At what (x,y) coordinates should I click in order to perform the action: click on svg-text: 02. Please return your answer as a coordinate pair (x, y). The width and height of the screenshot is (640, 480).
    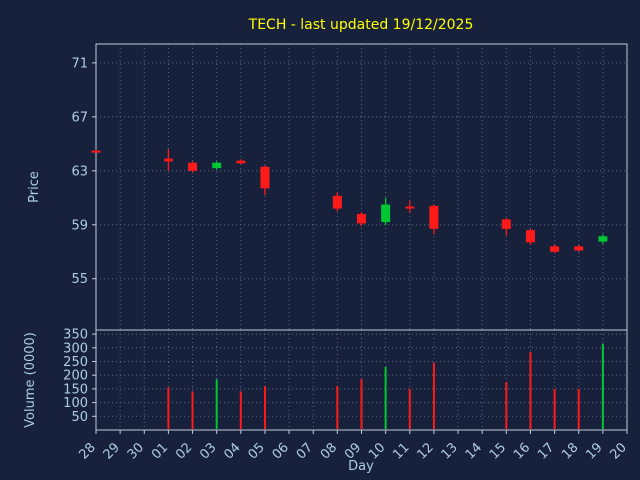
    Looking at the image, I should click on (184, 451).